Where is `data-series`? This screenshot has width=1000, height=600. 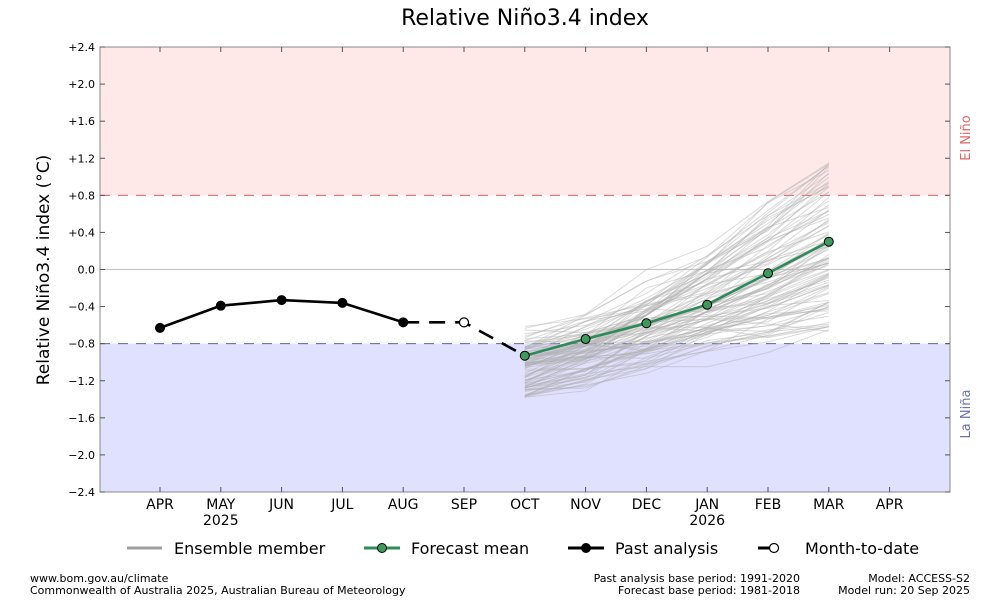
data-series is located at coordinates (494, 298).